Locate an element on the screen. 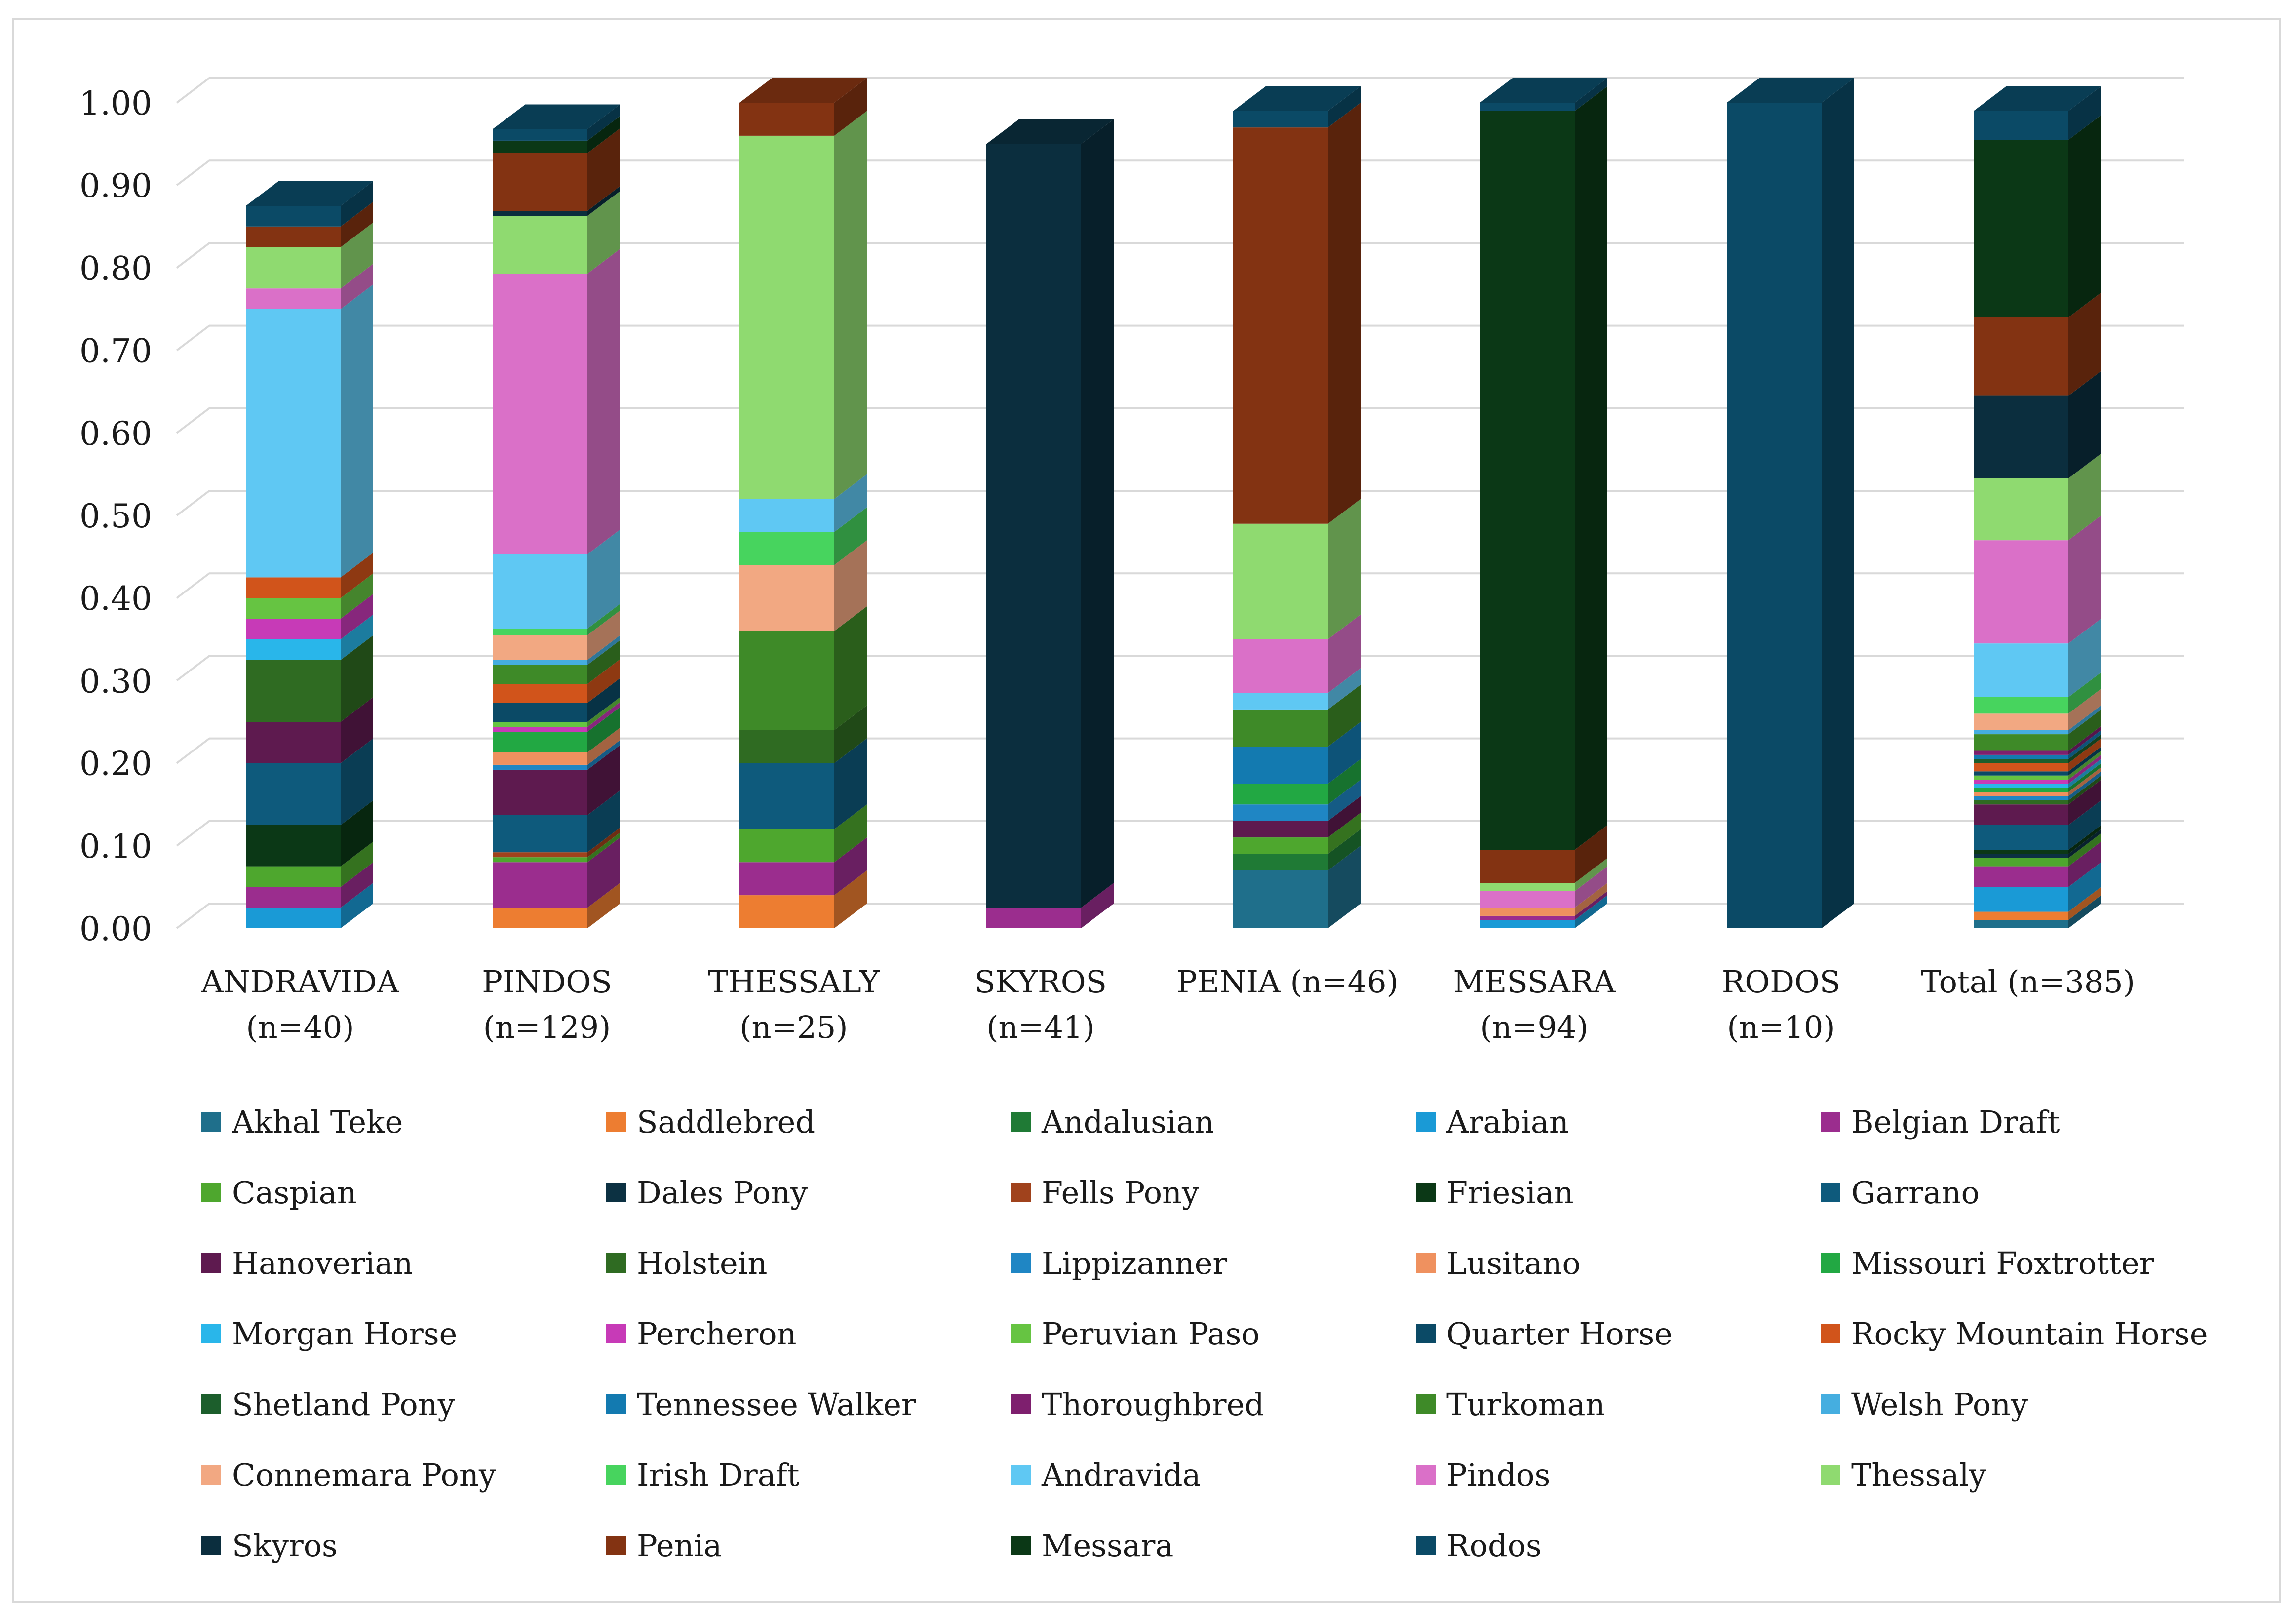  bar-segment: Holstein: 0.075 is located at coordinates (309, 679).